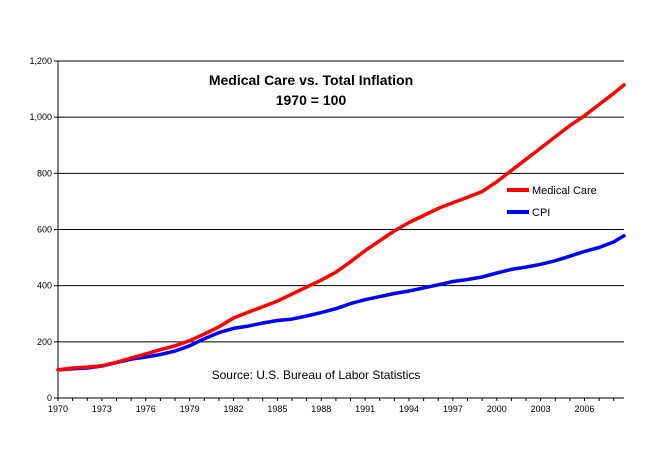  I want to click on x-tick-label: 1982, so click(233, 409).